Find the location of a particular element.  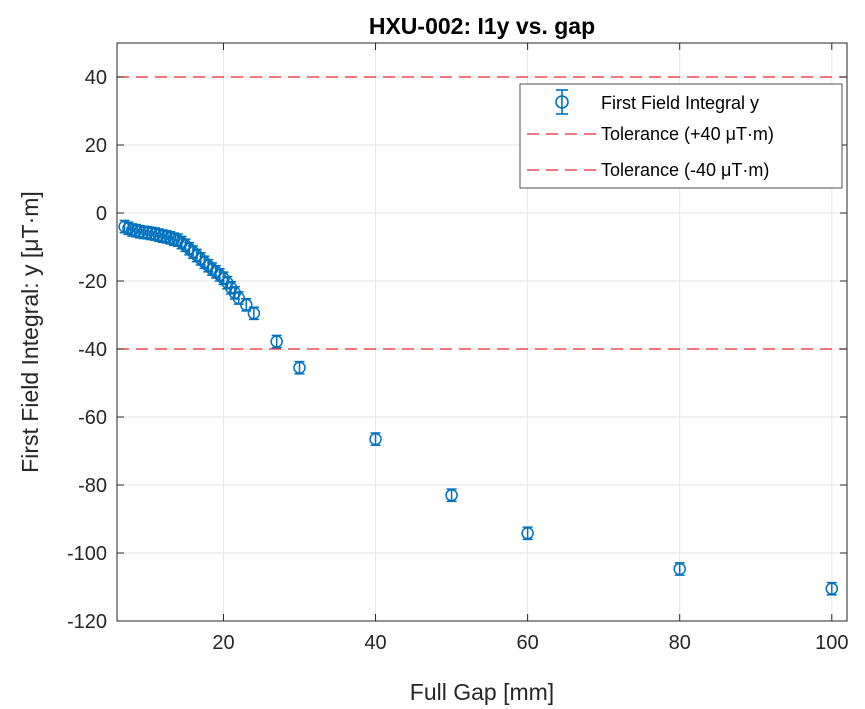

legend-item-tolerance-plus: Tolerance (+40 μT·m) is located at coordinates (650, 134).